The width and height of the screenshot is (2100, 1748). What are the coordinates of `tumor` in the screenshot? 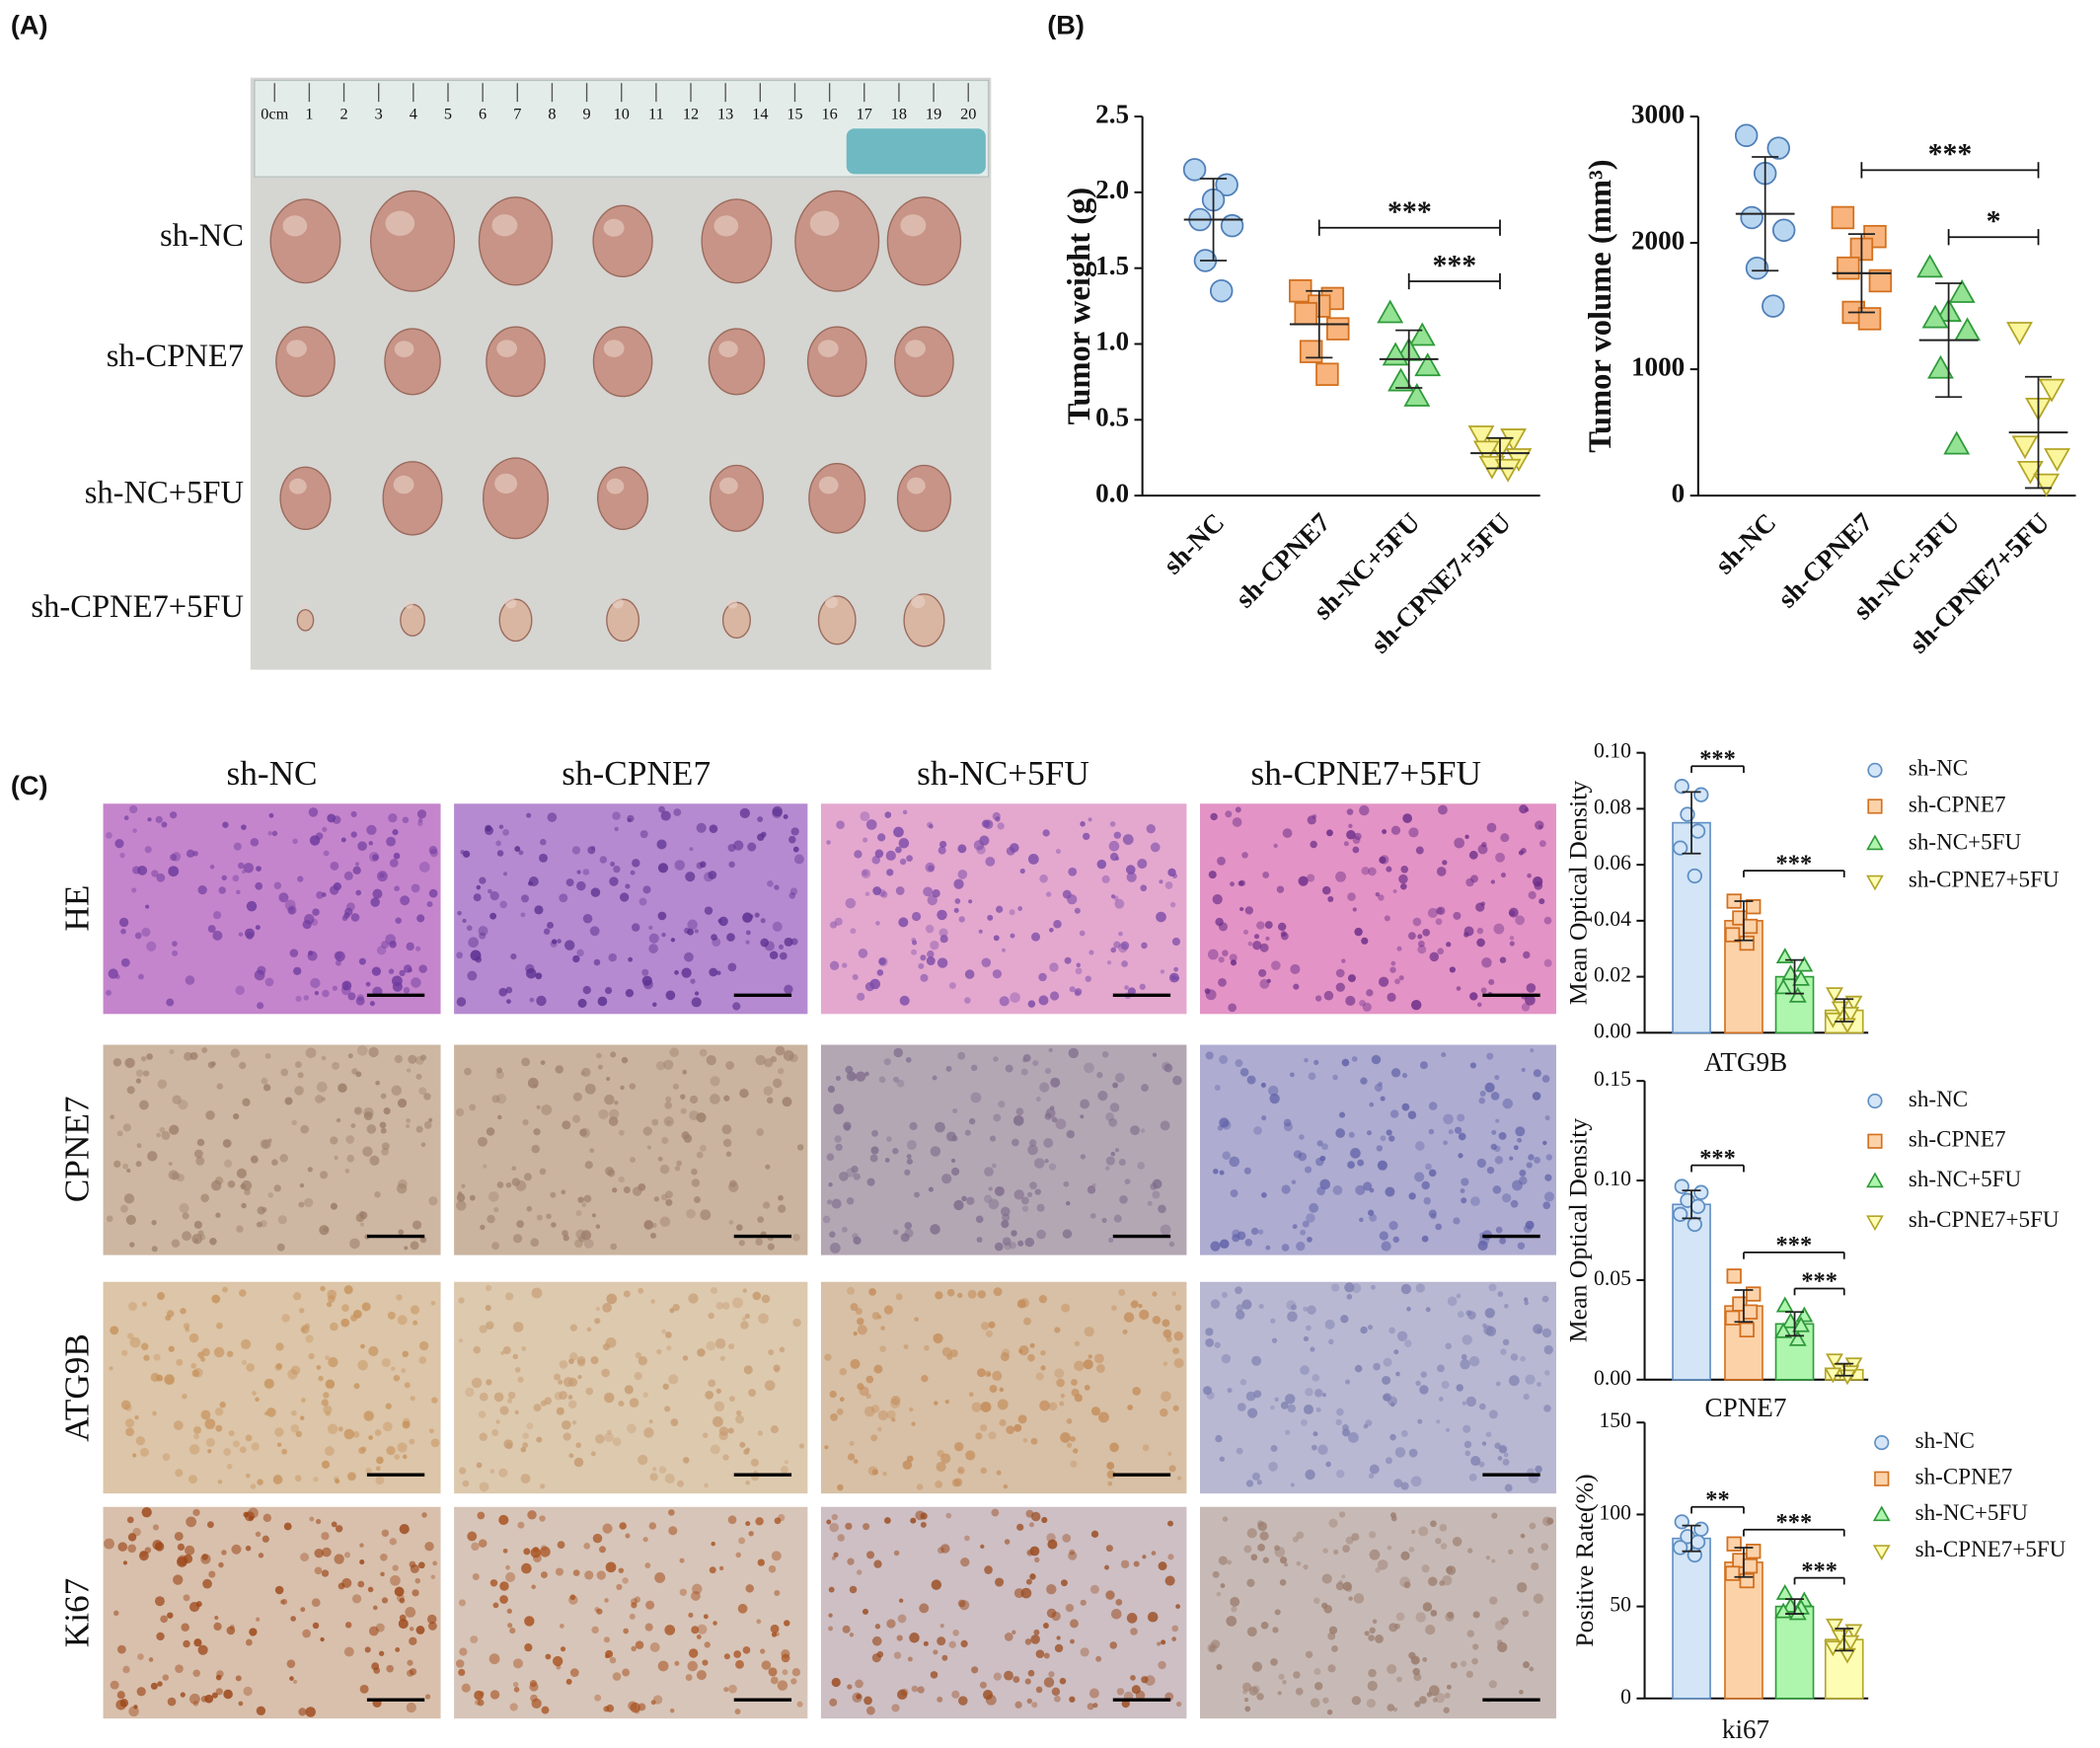 It's located at (837, 498).